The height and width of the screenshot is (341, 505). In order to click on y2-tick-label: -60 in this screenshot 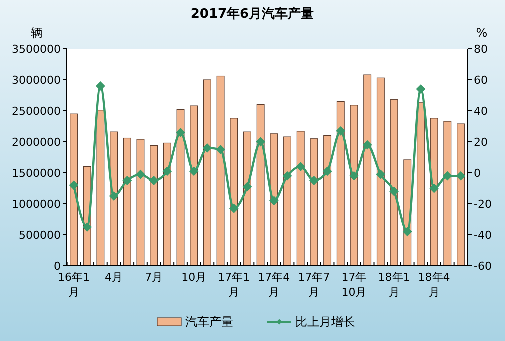, I will do `click(483, 266)`.